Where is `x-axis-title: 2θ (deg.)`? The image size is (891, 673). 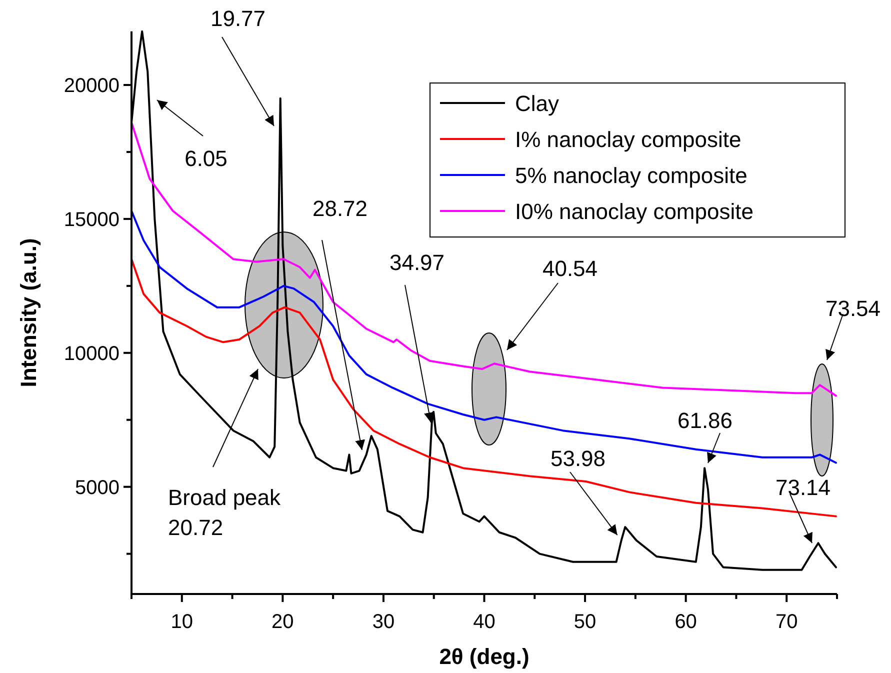
x-axis-title: 2θ (deg.) is located at coordinates (484, 656).